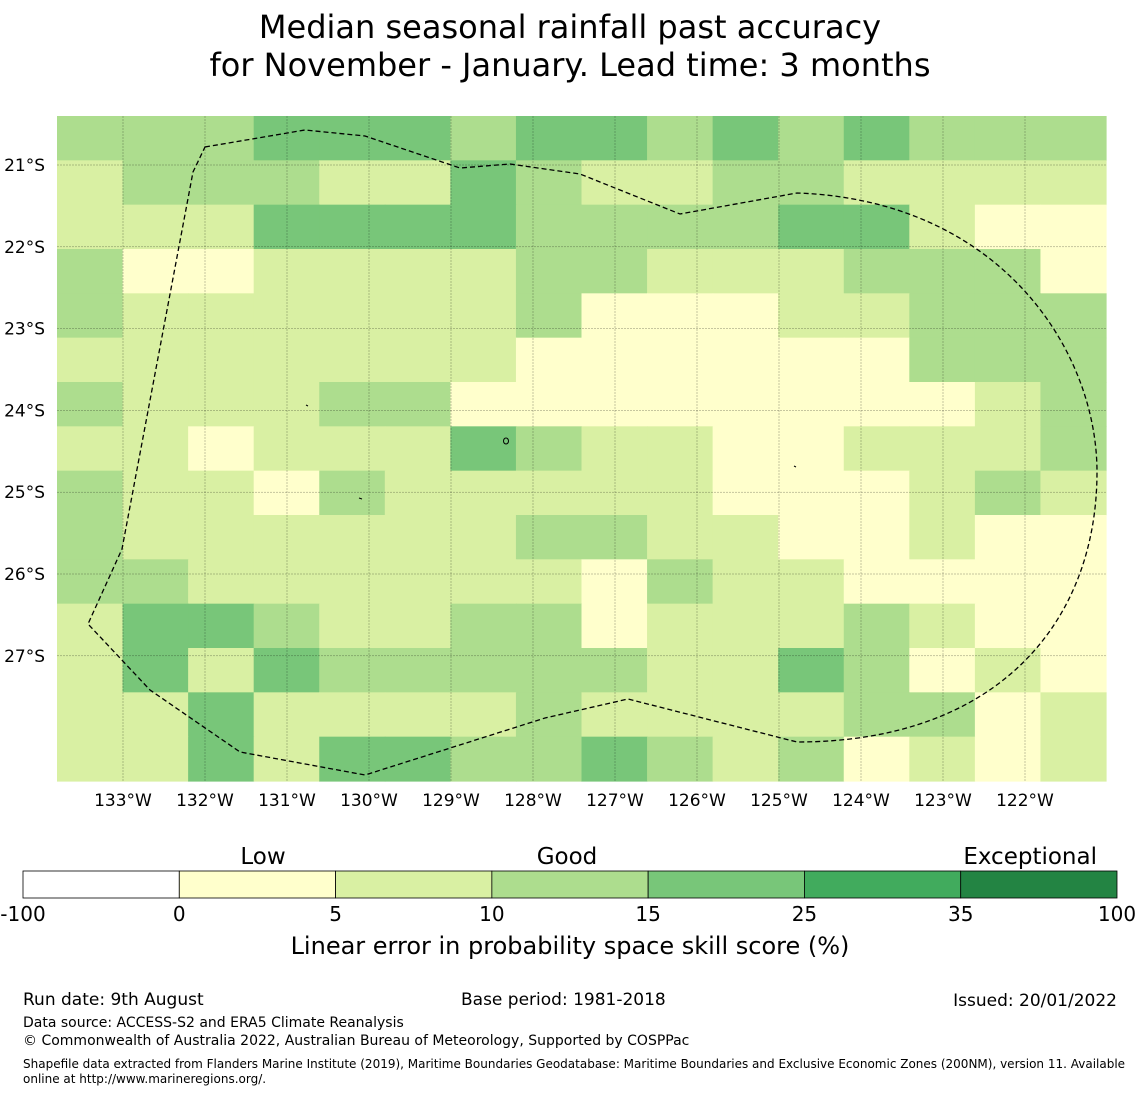 Image resolution: width=1140 pixels, height=1095 pixels. What do you see at coordinates (570, 27) in the screenshot?
I see `chart-title-line-1: Median seasonal rainfall past accuracy` at bounding box center [570, 27].